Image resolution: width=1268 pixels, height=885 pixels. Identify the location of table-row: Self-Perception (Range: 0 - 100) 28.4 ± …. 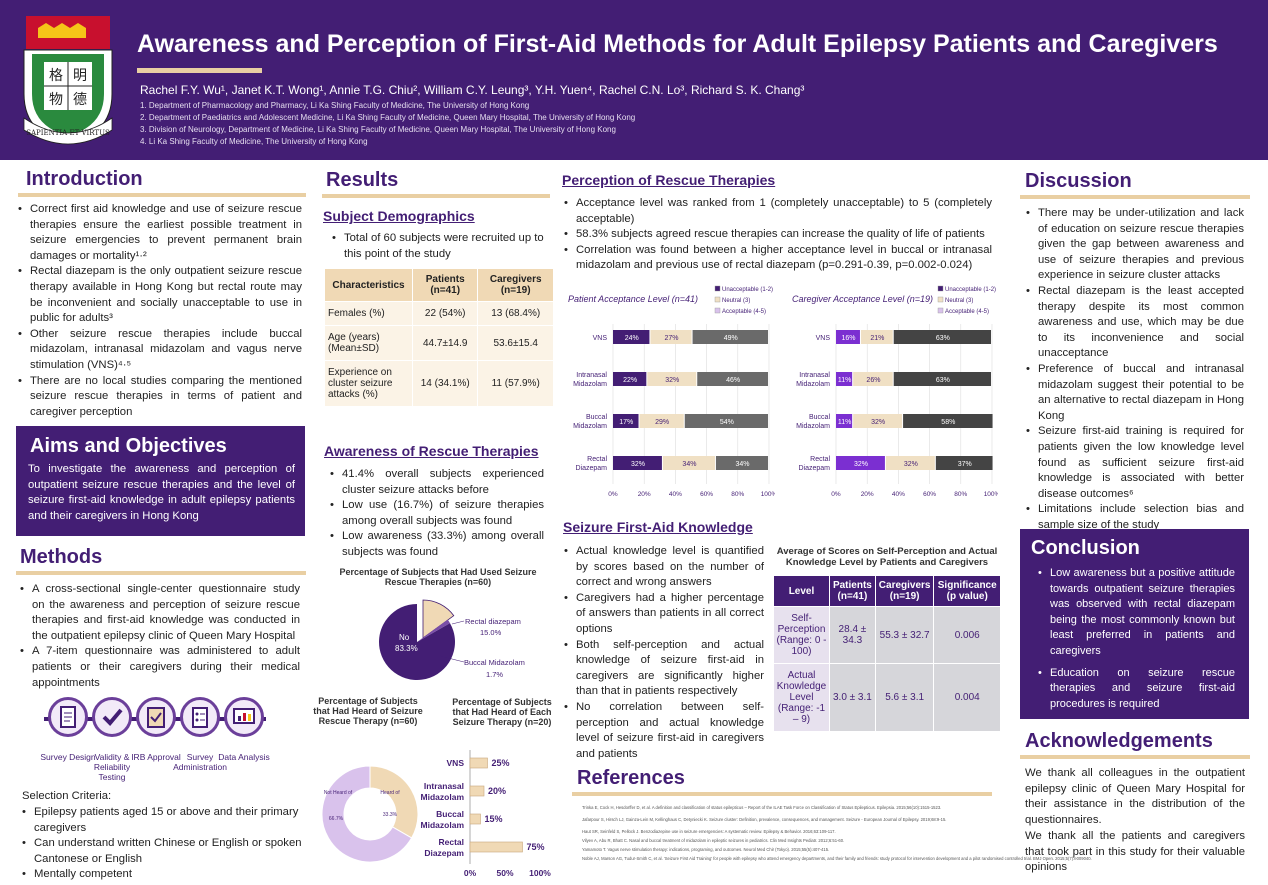
(887, 635).